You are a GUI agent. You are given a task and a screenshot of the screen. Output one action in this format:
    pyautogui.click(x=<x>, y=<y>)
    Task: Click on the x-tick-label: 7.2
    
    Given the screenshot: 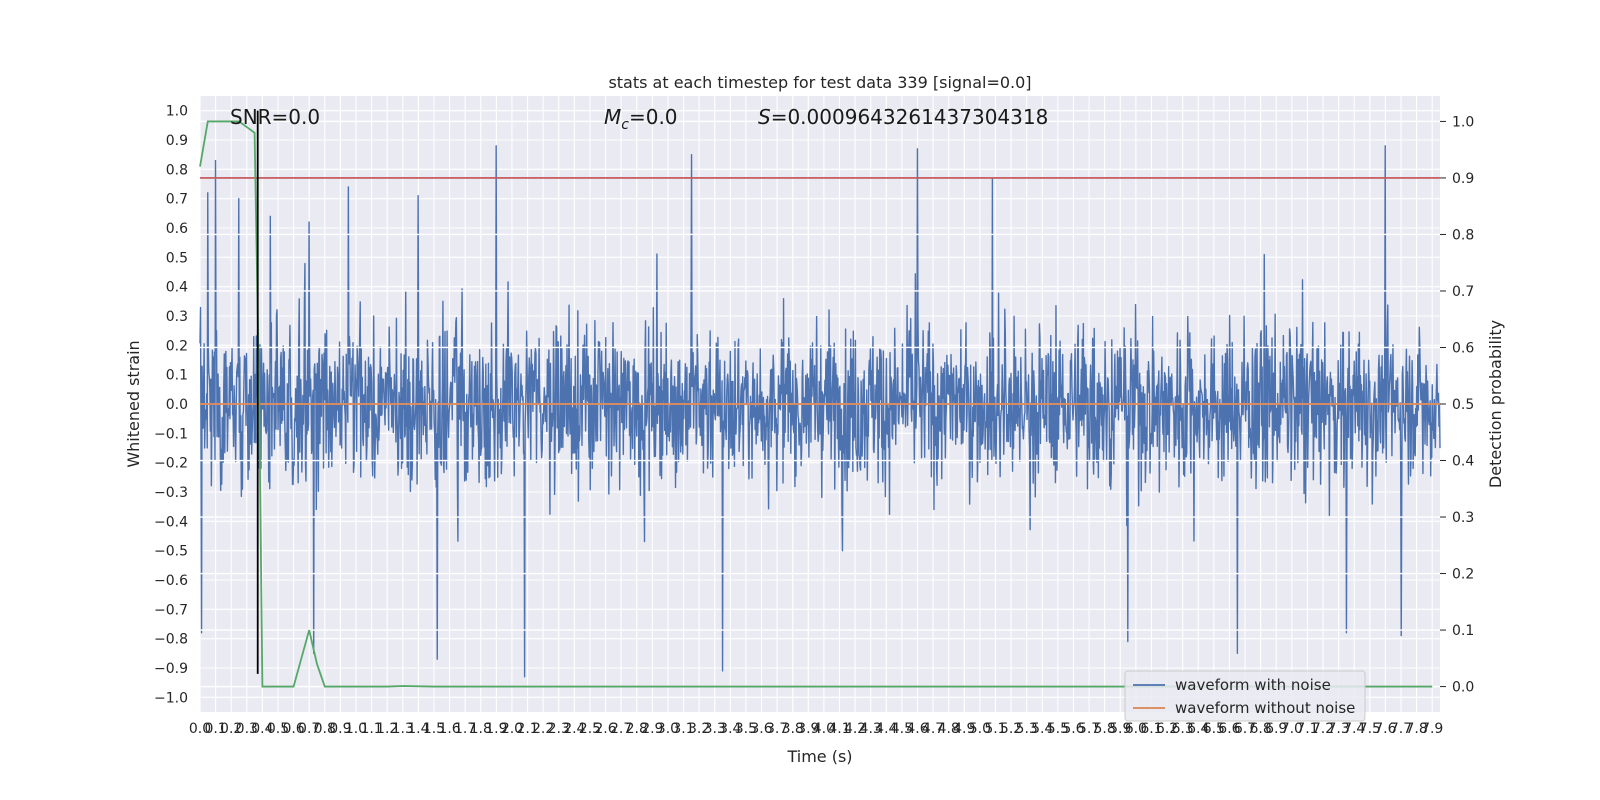 What is the action you would take?
    pyautogui.click(x=1323, y=729)
    